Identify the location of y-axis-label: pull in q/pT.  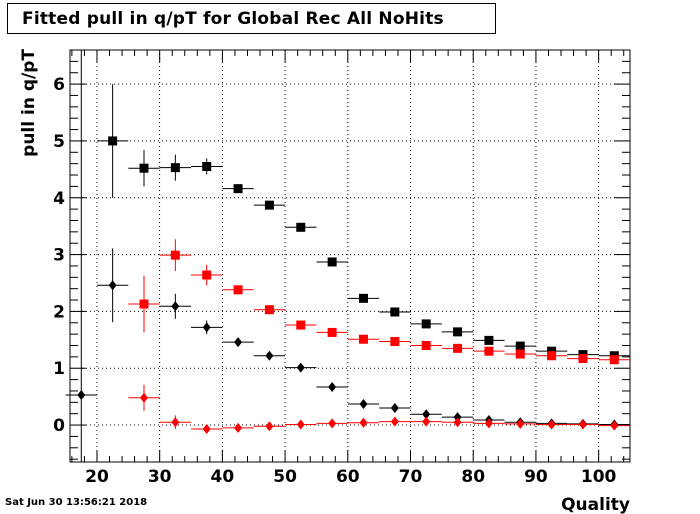
(29, 103).